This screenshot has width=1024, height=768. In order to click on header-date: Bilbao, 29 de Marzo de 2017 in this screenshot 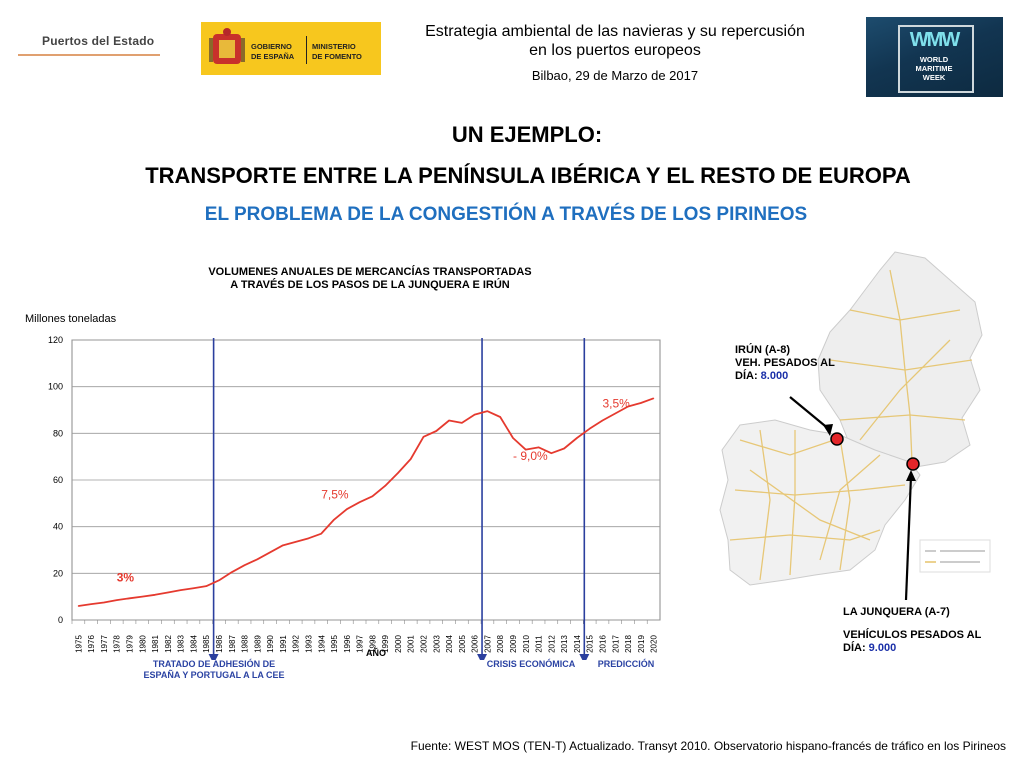, I will do `click(615, 75)`.